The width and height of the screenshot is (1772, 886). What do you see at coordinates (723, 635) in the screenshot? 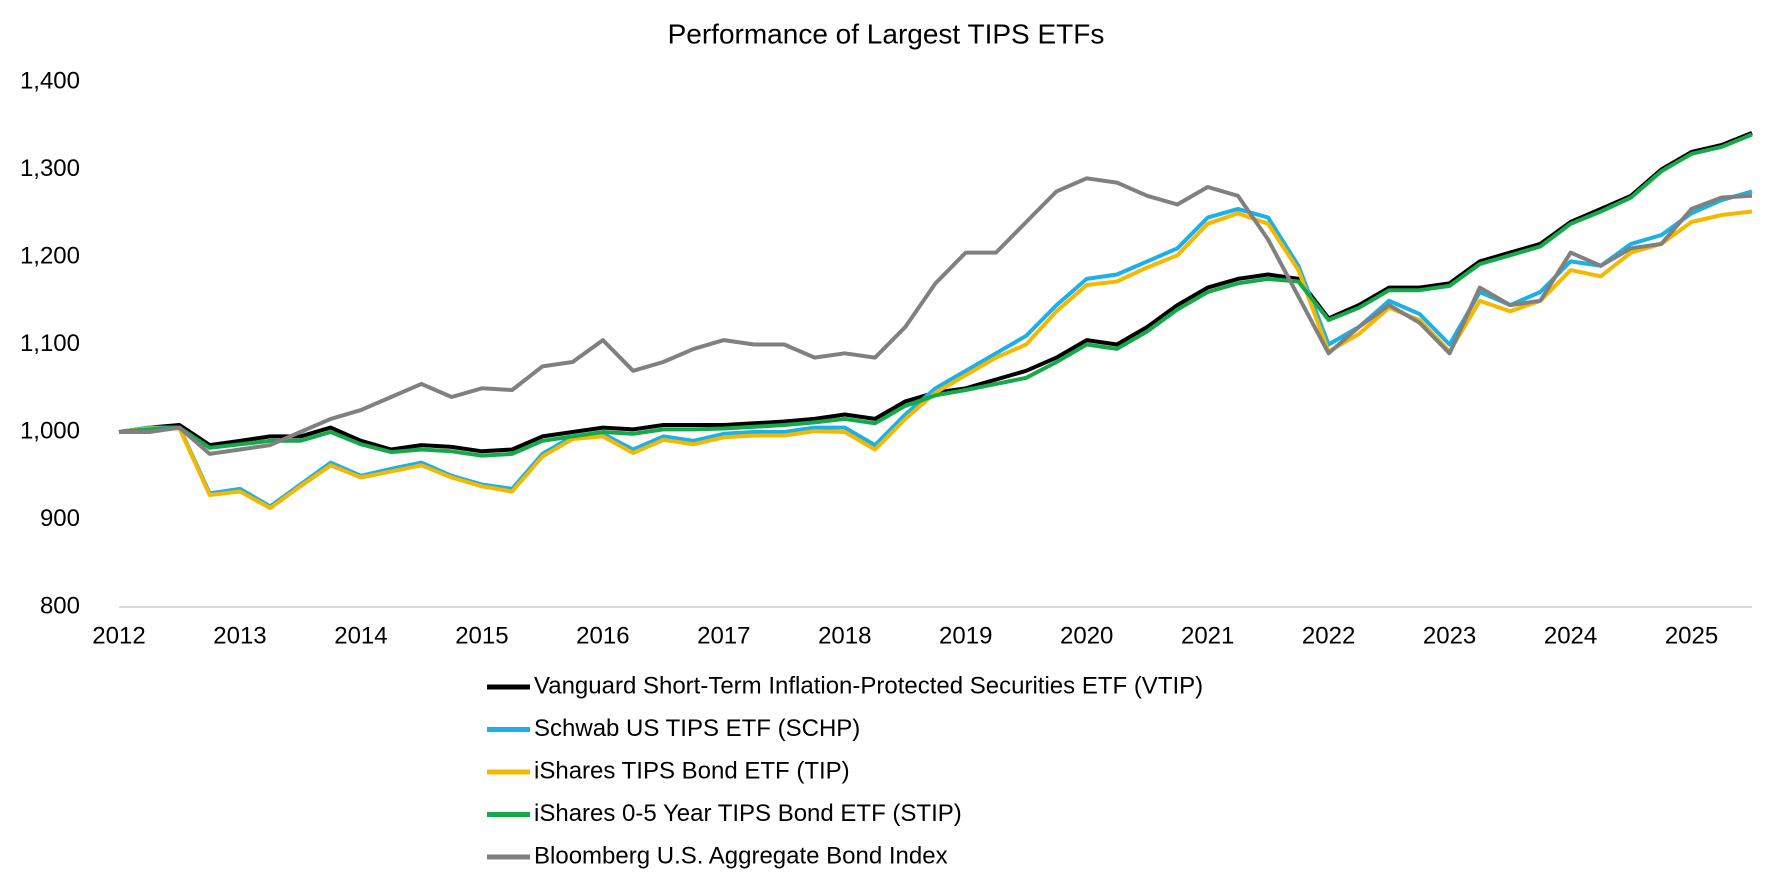
I see `x-tick-label: 2017` at bounding box center [723, 635].